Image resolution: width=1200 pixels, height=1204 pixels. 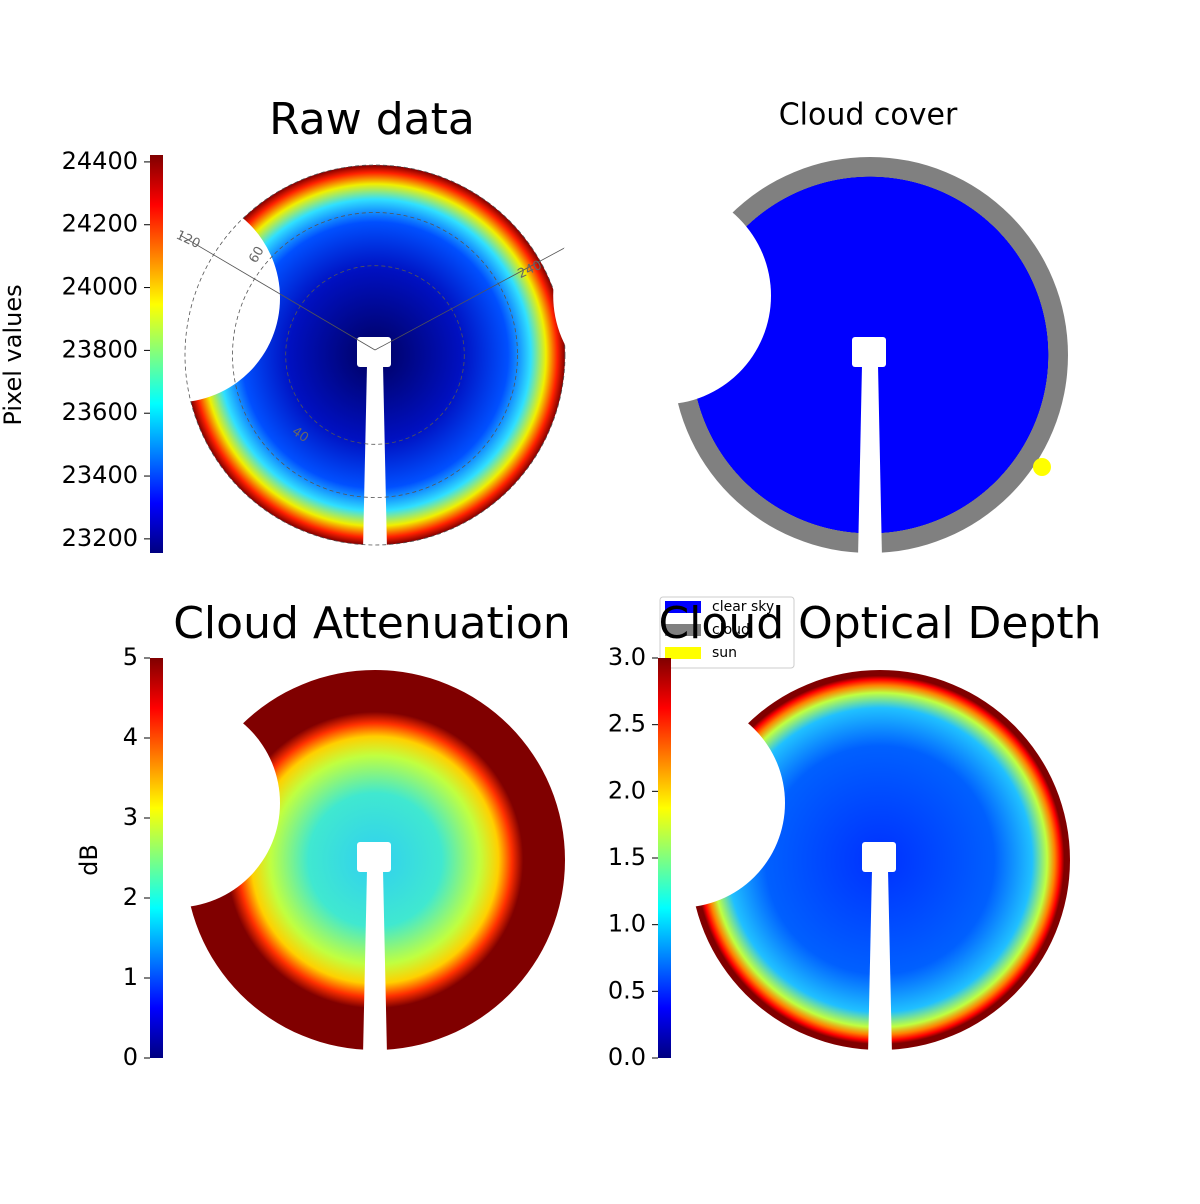 What do you see at coordinates (731, 630) in the screenshot?
I see `legend-label: cloud` at bounding box center [731, 630].